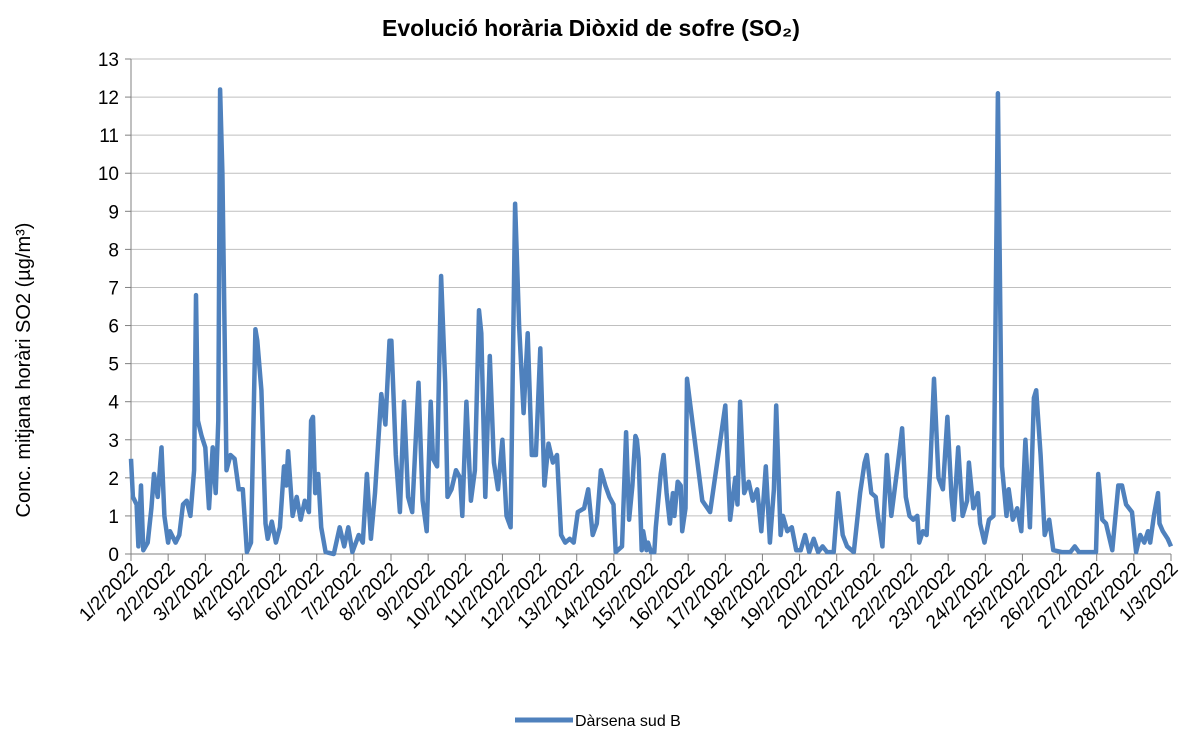 This screenshot has width=1181, height=736. Describe the element at coordinates (108, 174) in the screenshot. I see `y-tick-label: 10` at that location.